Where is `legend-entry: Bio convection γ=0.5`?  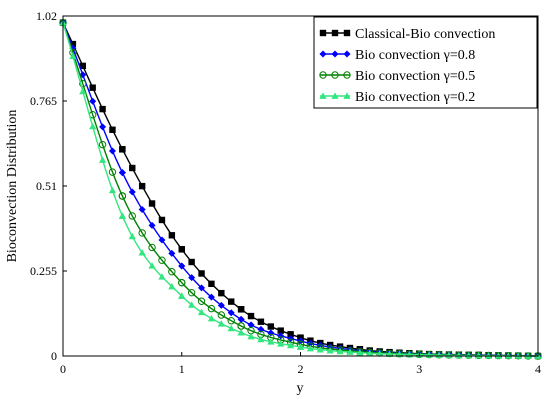
legend-entry: Bio convection γ=0.5 is located at coordinates (397, 76).